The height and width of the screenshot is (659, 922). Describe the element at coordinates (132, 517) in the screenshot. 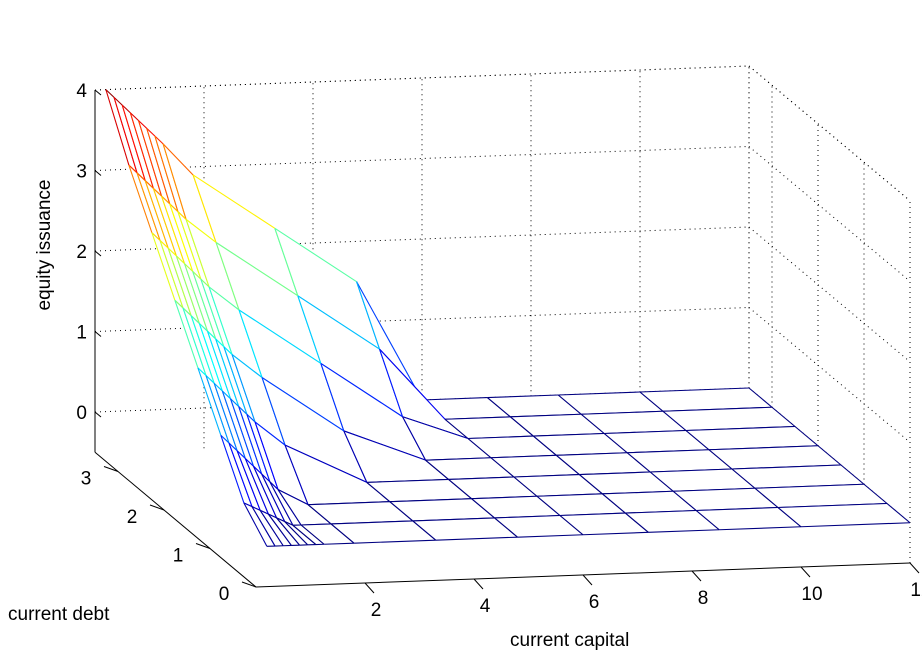

I see `y-tick-label: 2` at that location.